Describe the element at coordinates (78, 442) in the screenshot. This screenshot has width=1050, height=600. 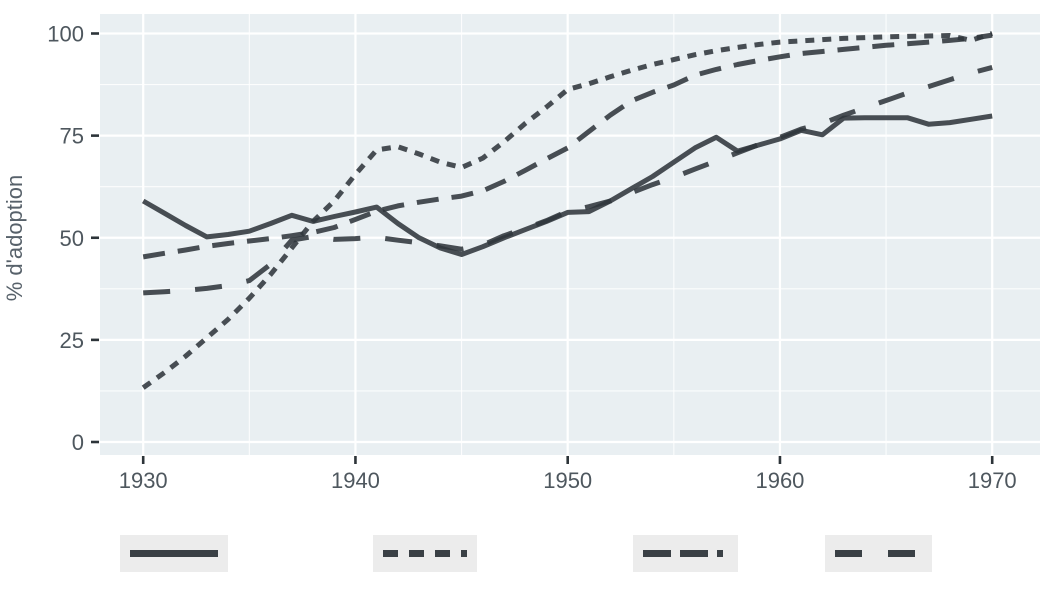
I see `y-tick-label: 0` at that location.